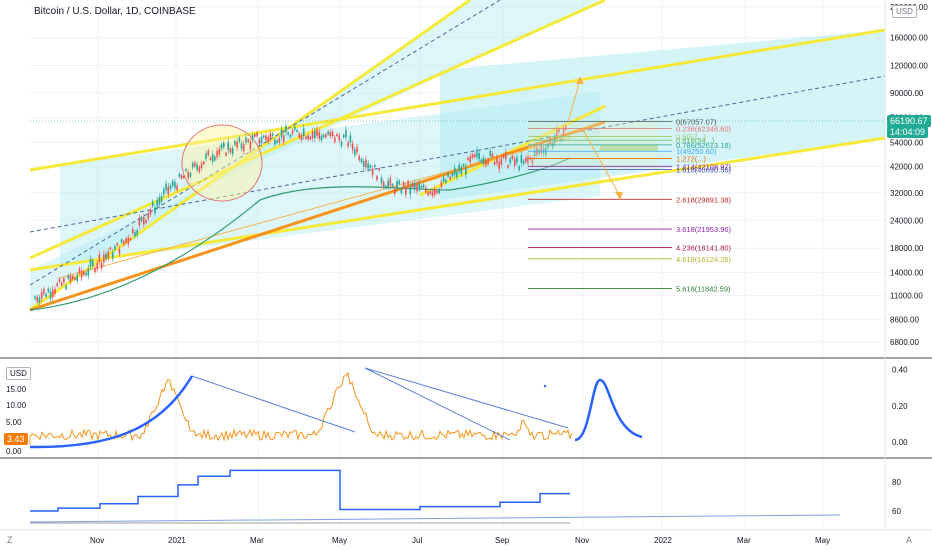  I want to click on step-right-tick: 60, so click(896, 511).